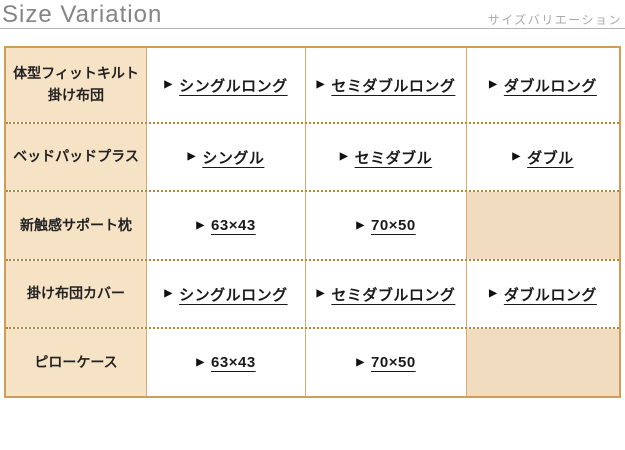 Image resolution: width=625 pixels, height=450 pixels. I want to click on size-link-label: シングル, so click(233, 158).